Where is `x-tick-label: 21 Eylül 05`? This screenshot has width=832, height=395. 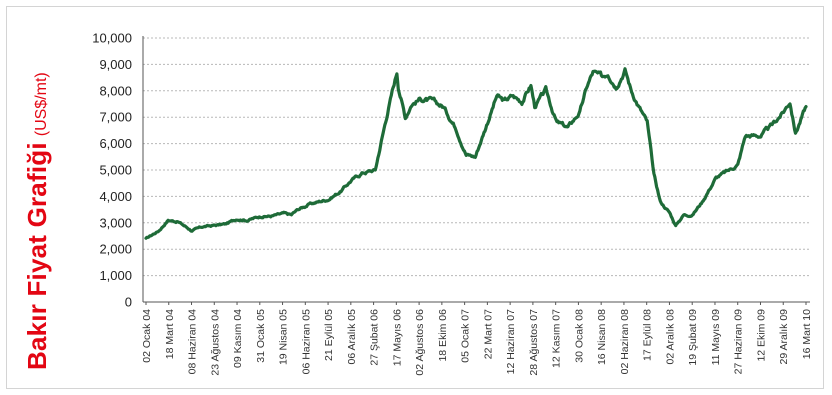
x-tick-label: 21 Eylül 05 is located at coordinates (329, 335).